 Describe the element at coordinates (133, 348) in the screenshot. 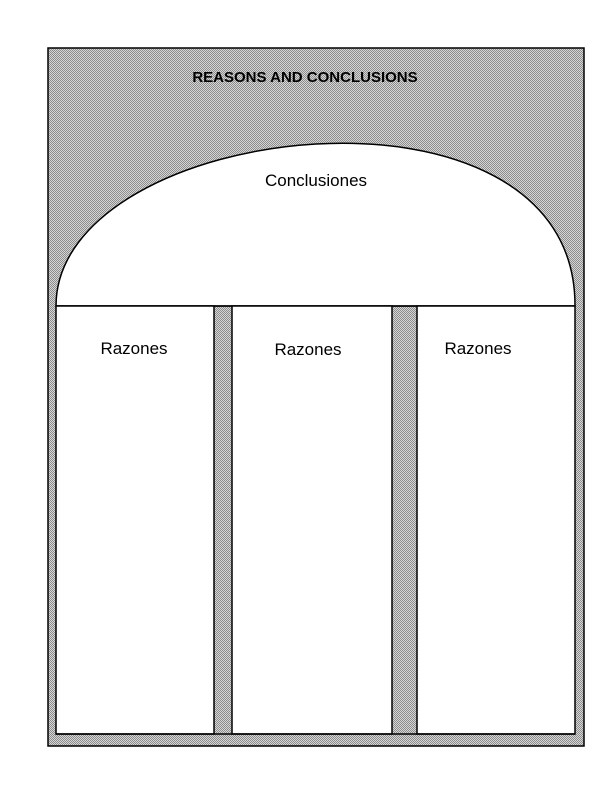

I see `reason-label-1: Razones` at that location.